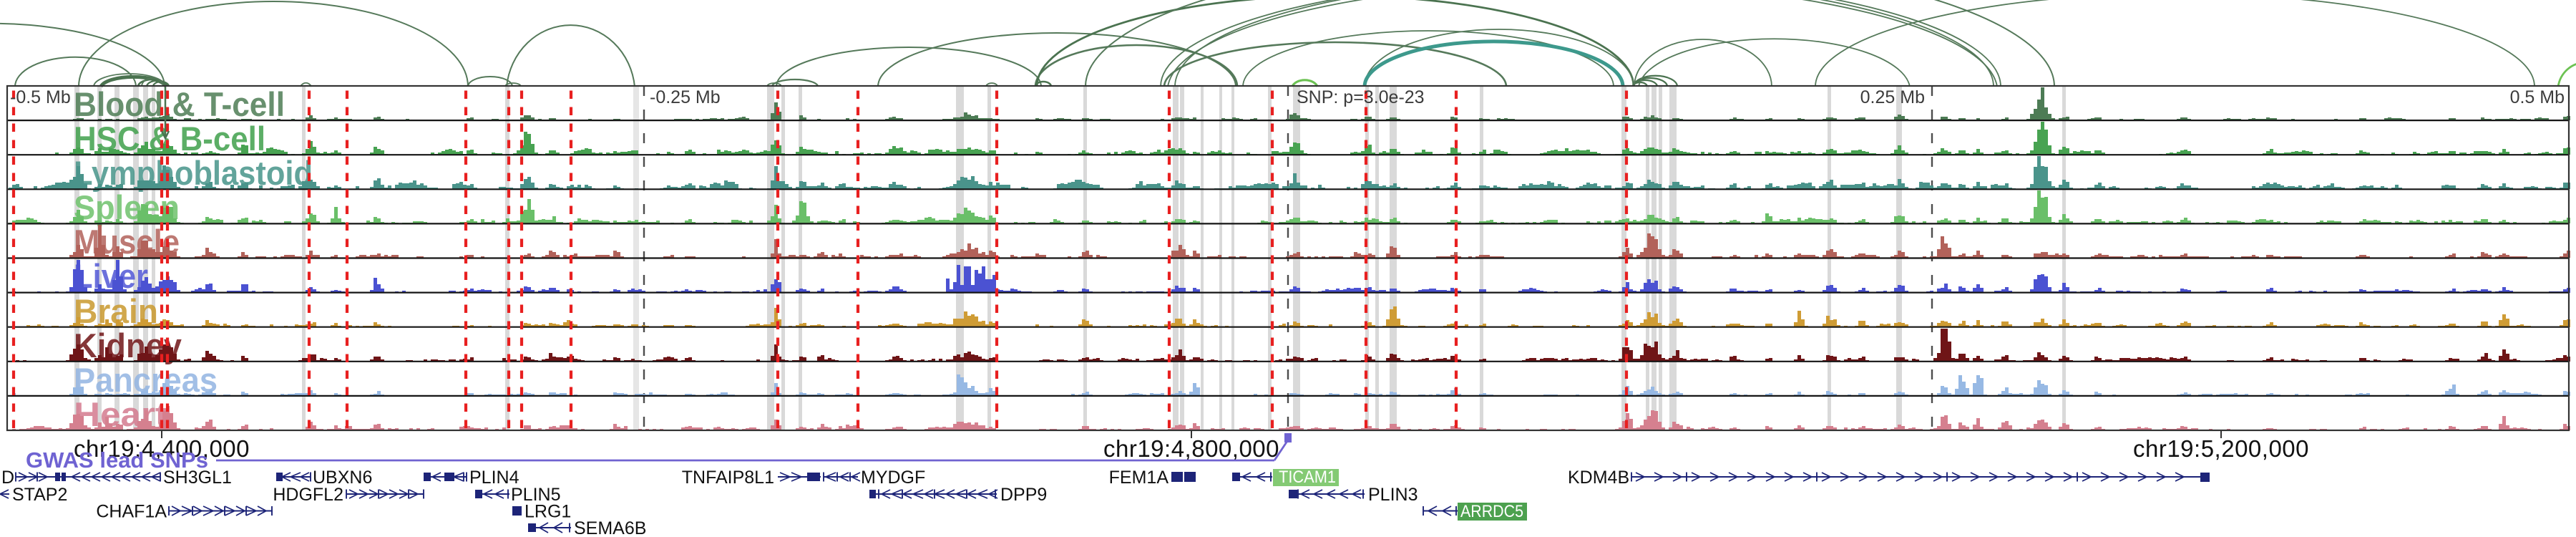 This screenshot has height=537, width=2576. What do you see at coordinates (548, 512) in the screenshot?
I see `svg-text: LRG1` at bounding box center [548, 512].